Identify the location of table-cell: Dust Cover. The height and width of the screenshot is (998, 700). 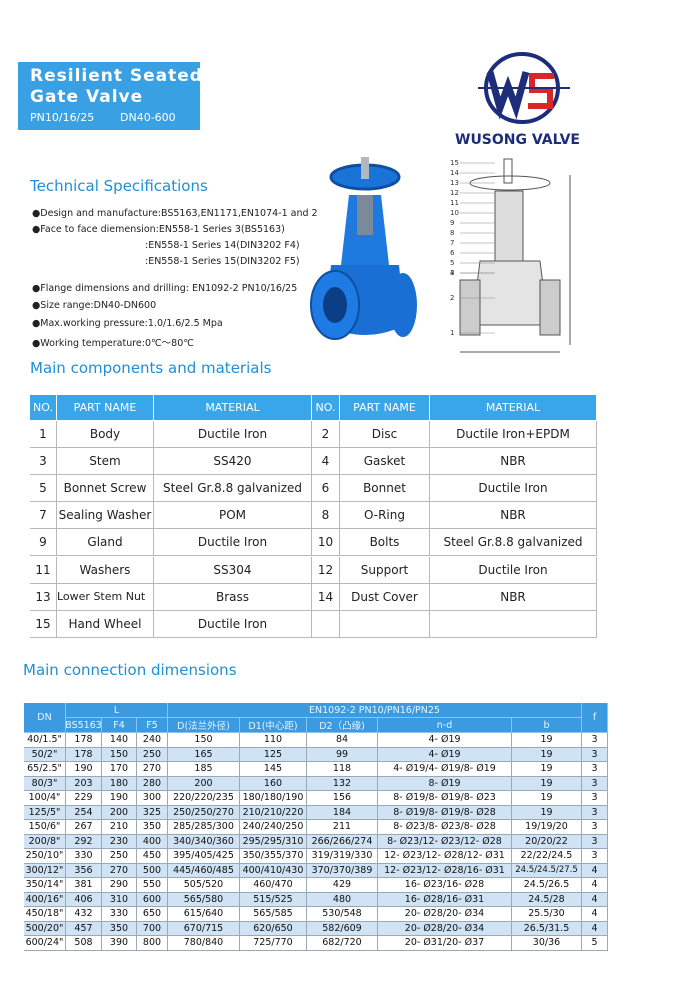
(385, 597).